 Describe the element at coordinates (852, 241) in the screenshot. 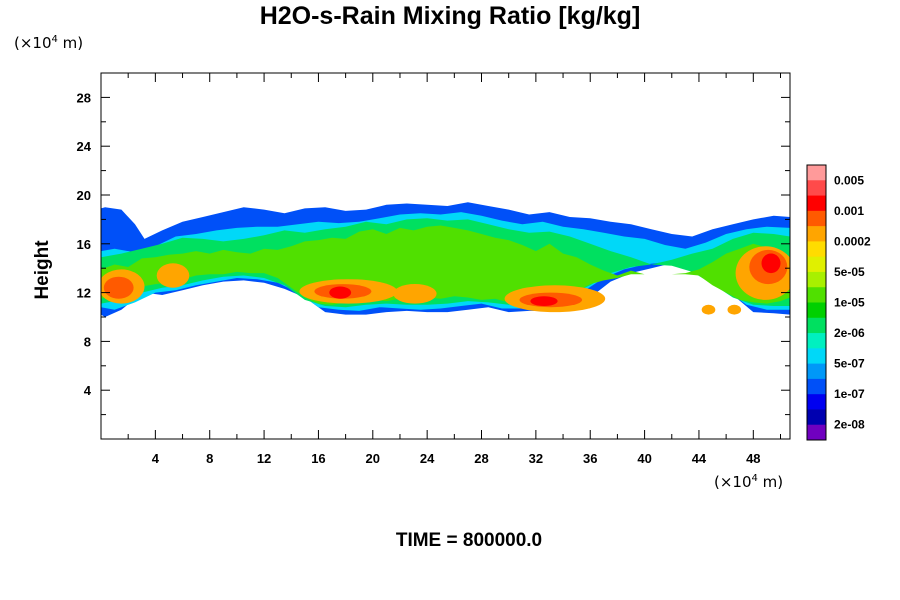

I see `colorbar-label: 0.0002` at that location.